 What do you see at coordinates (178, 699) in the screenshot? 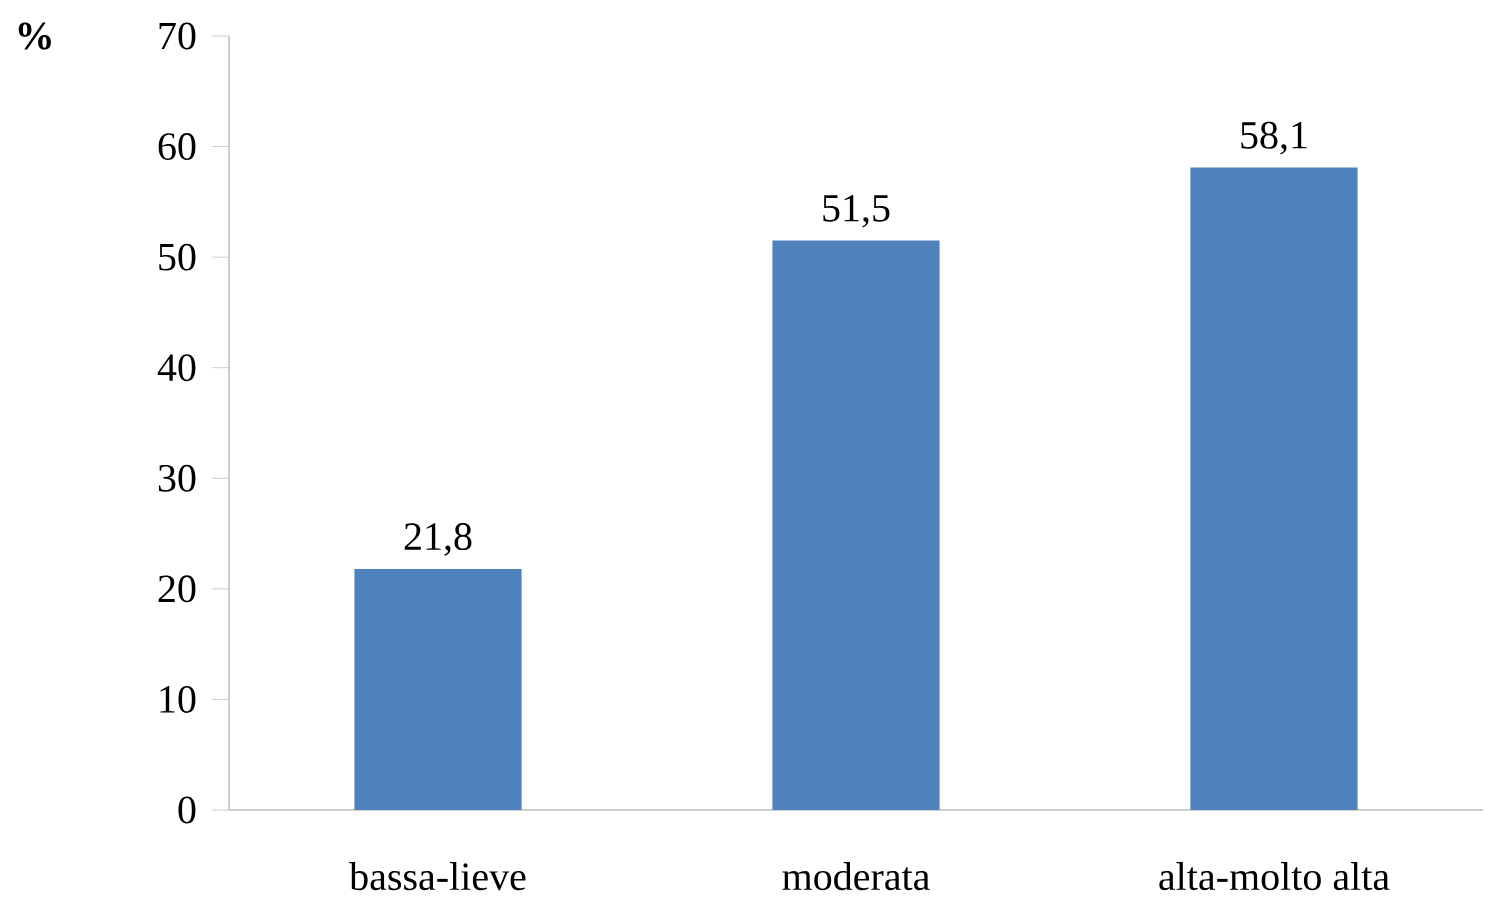
I see `y-tick-label: 10` at bounding box center [178, 699].